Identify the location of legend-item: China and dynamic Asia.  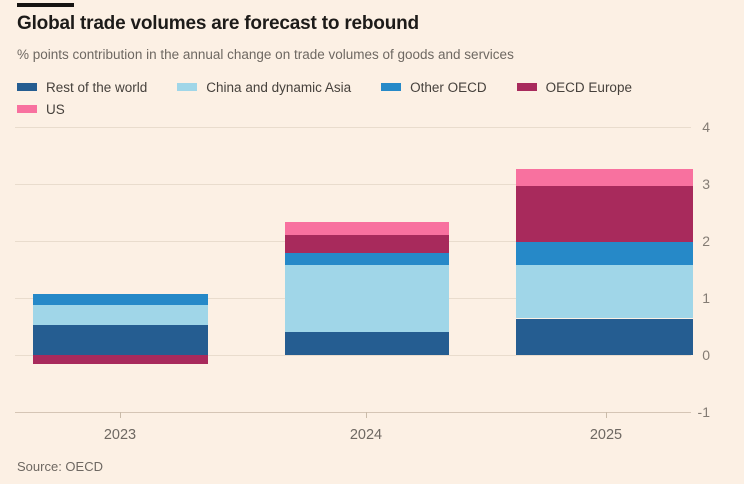
(264, 87).